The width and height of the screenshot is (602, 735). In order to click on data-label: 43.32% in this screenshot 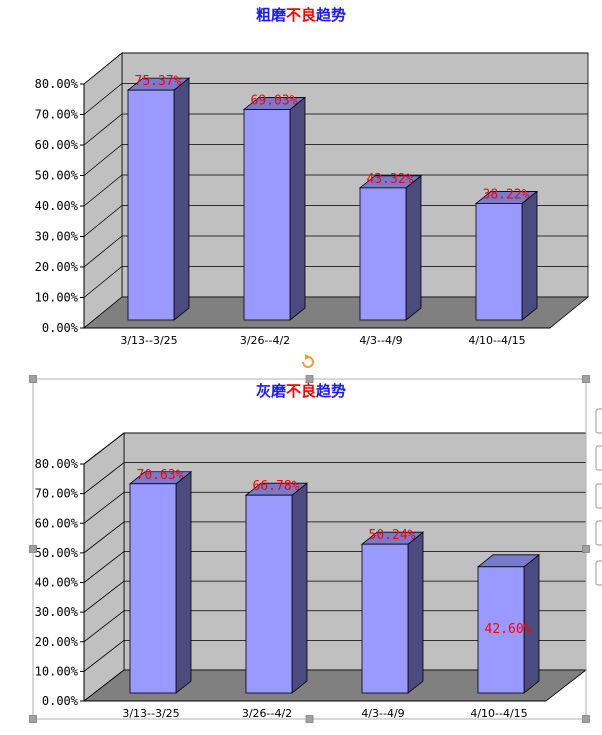, I will do `click(390, 179)`.